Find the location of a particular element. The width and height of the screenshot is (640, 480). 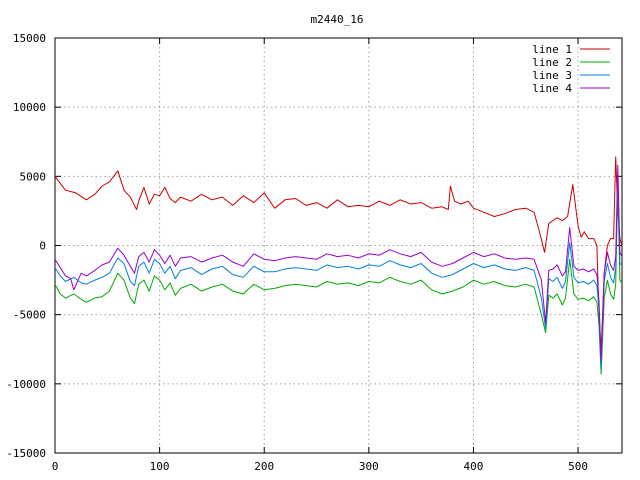

y-tick-label: 10000 is located at coordinates (29, 107).